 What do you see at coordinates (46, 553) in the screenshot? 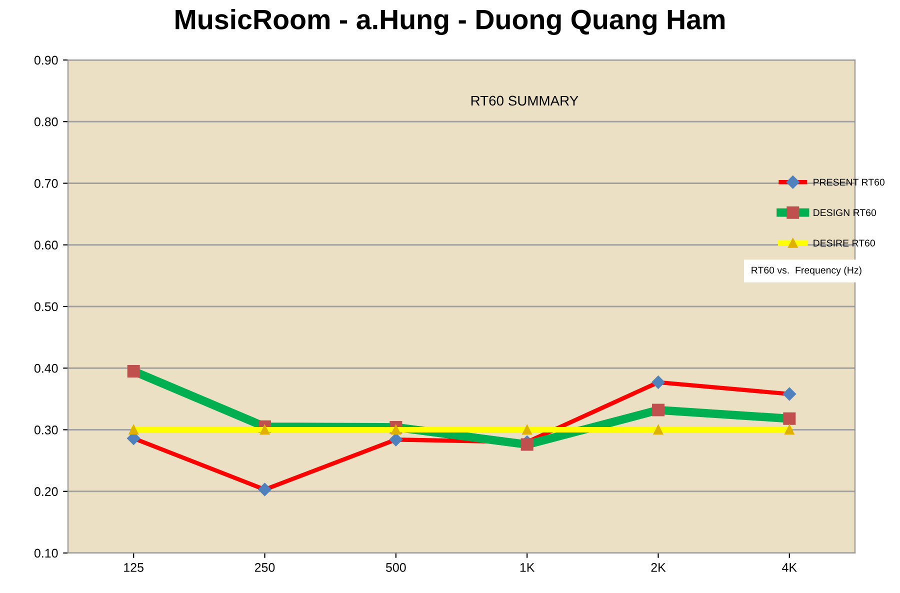
I see `y-tick-label: 0.10` at bounding box center [46, 553].